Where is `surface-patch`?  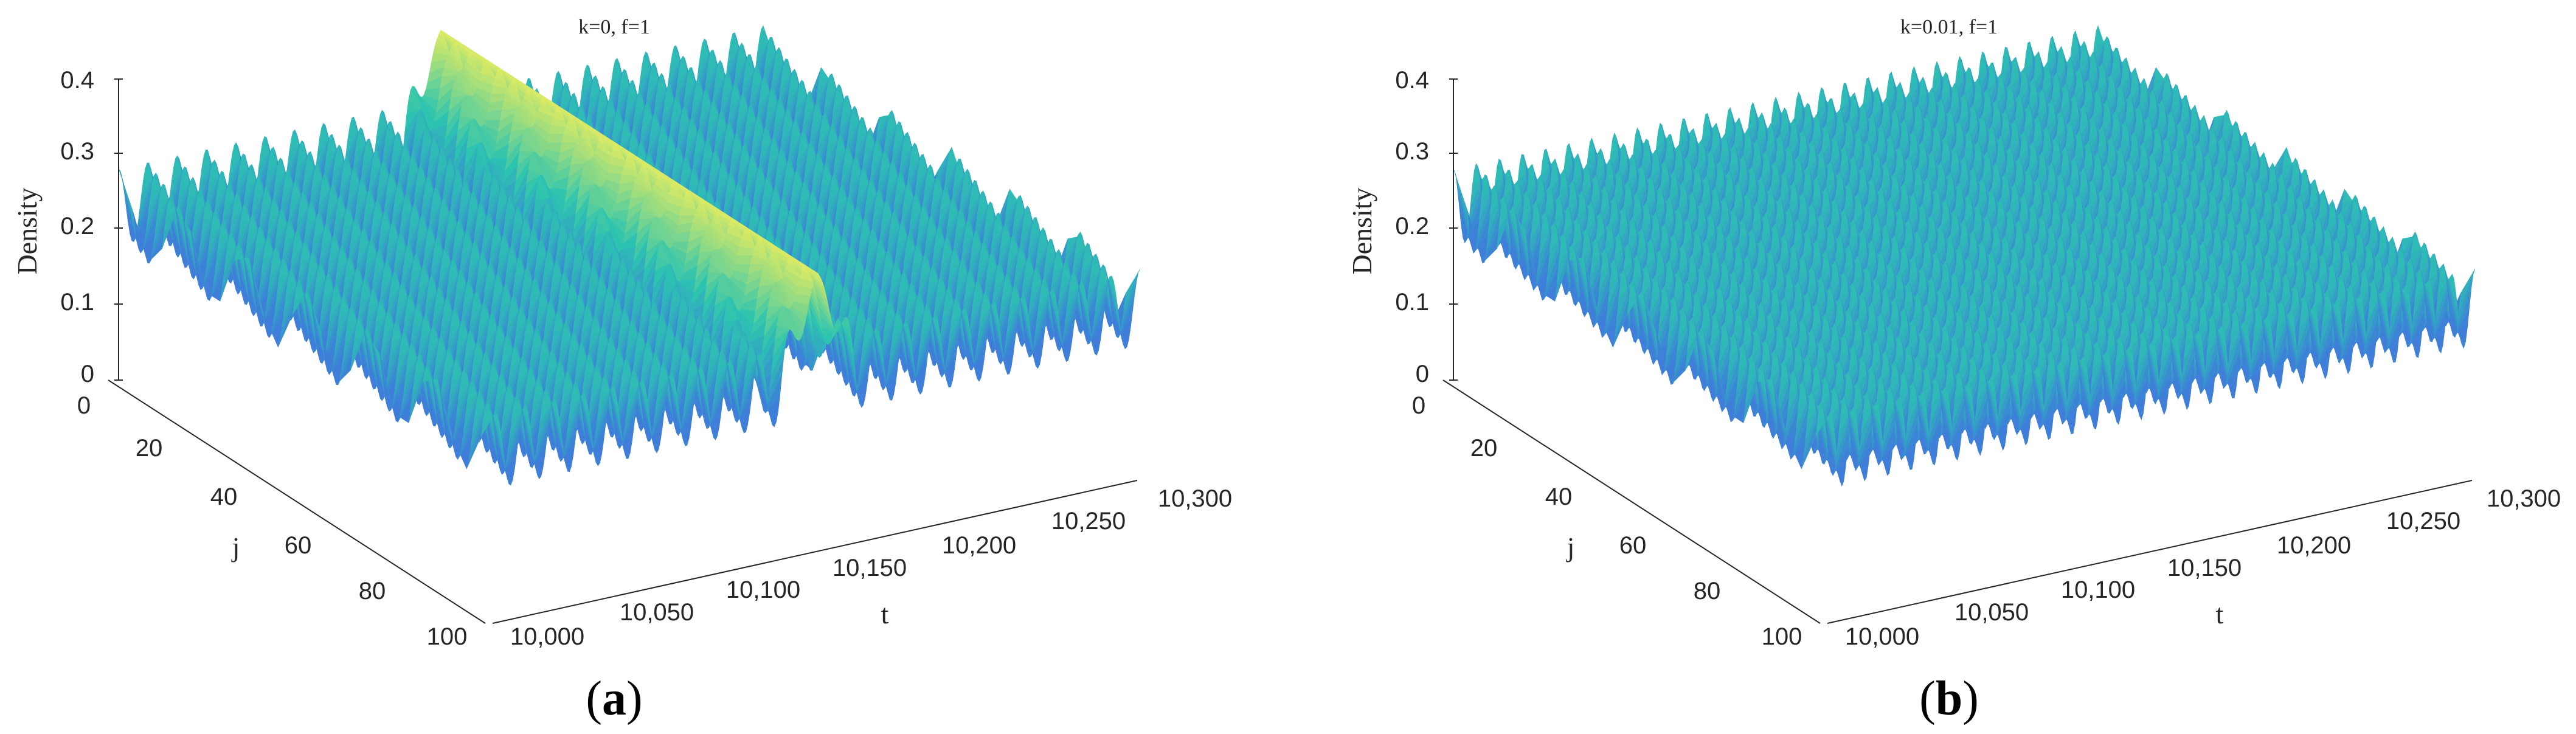
surface-patch is located at coordinates (555, 138).